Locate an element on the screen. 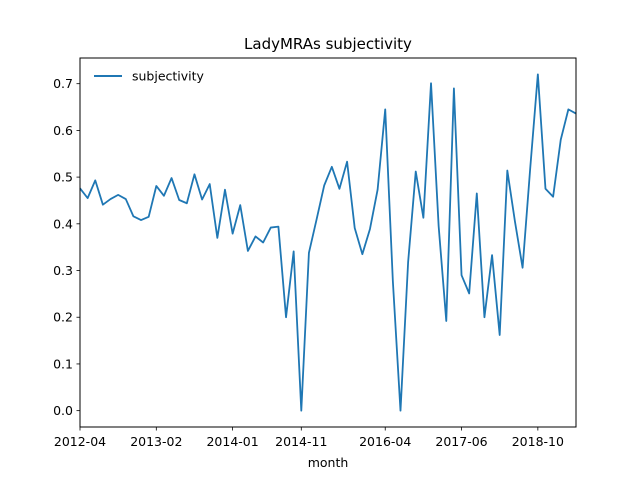 The height and width of the screenshot is (480, 640). y-tick-label: 0.4 is located at coordinates (63, 223).